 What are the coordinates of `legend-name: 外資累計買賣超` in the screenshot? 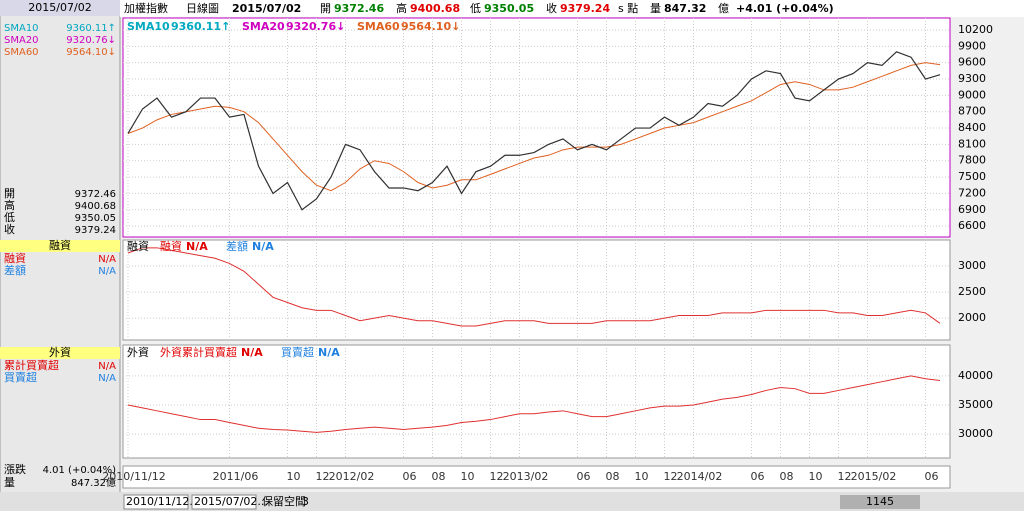 It's located at (198, 352).